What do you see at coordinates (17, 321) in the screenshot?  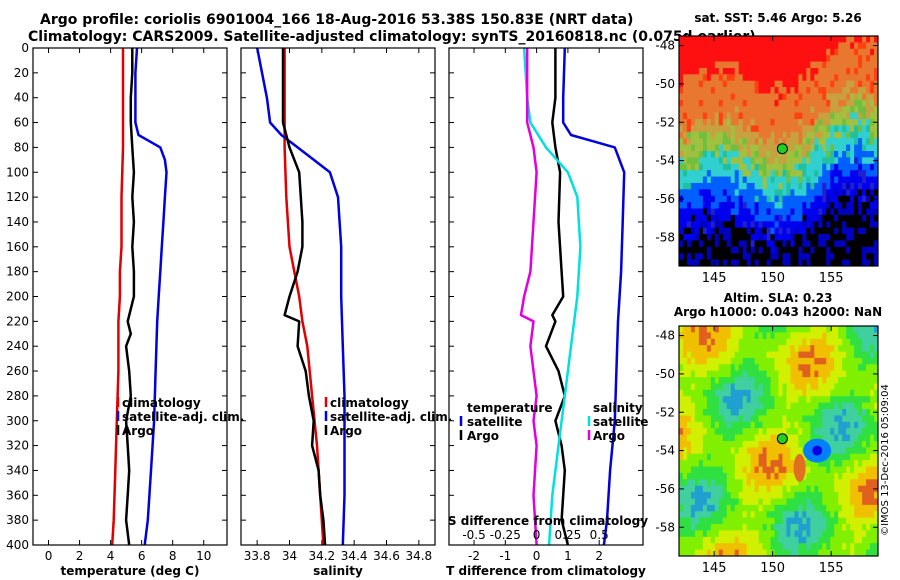 I see `y-tick-label: 220` at bounding box center [17, 321].